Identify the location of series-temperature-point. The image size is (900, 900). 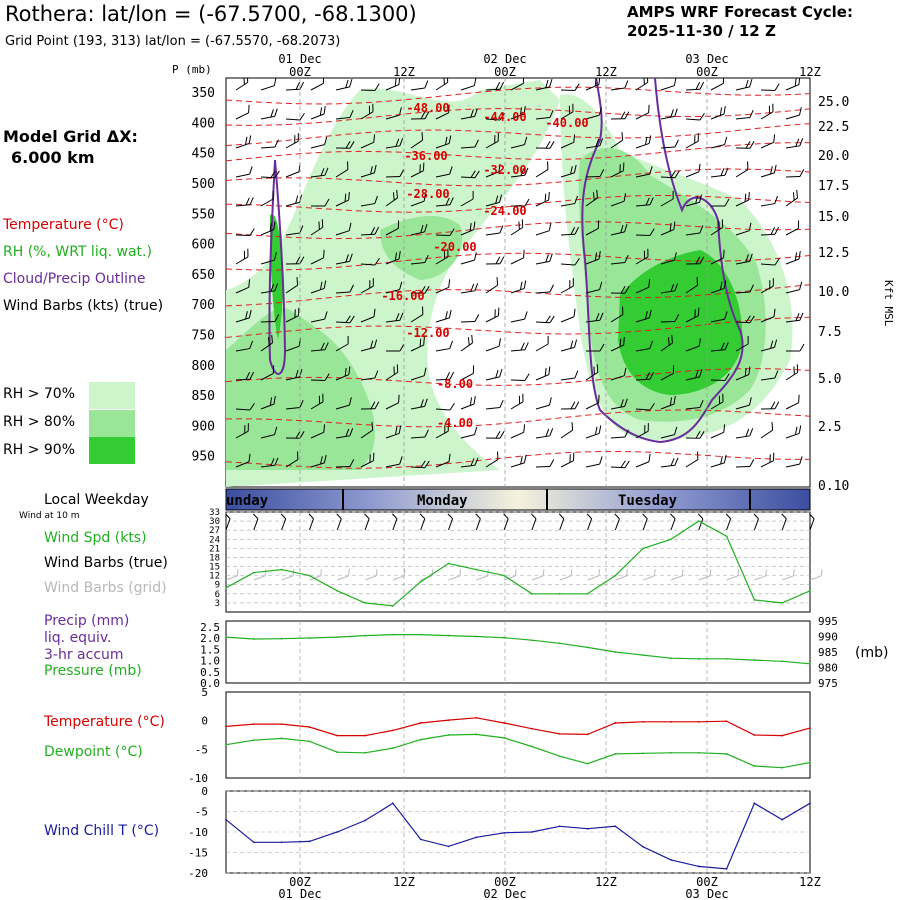
(698, 721).